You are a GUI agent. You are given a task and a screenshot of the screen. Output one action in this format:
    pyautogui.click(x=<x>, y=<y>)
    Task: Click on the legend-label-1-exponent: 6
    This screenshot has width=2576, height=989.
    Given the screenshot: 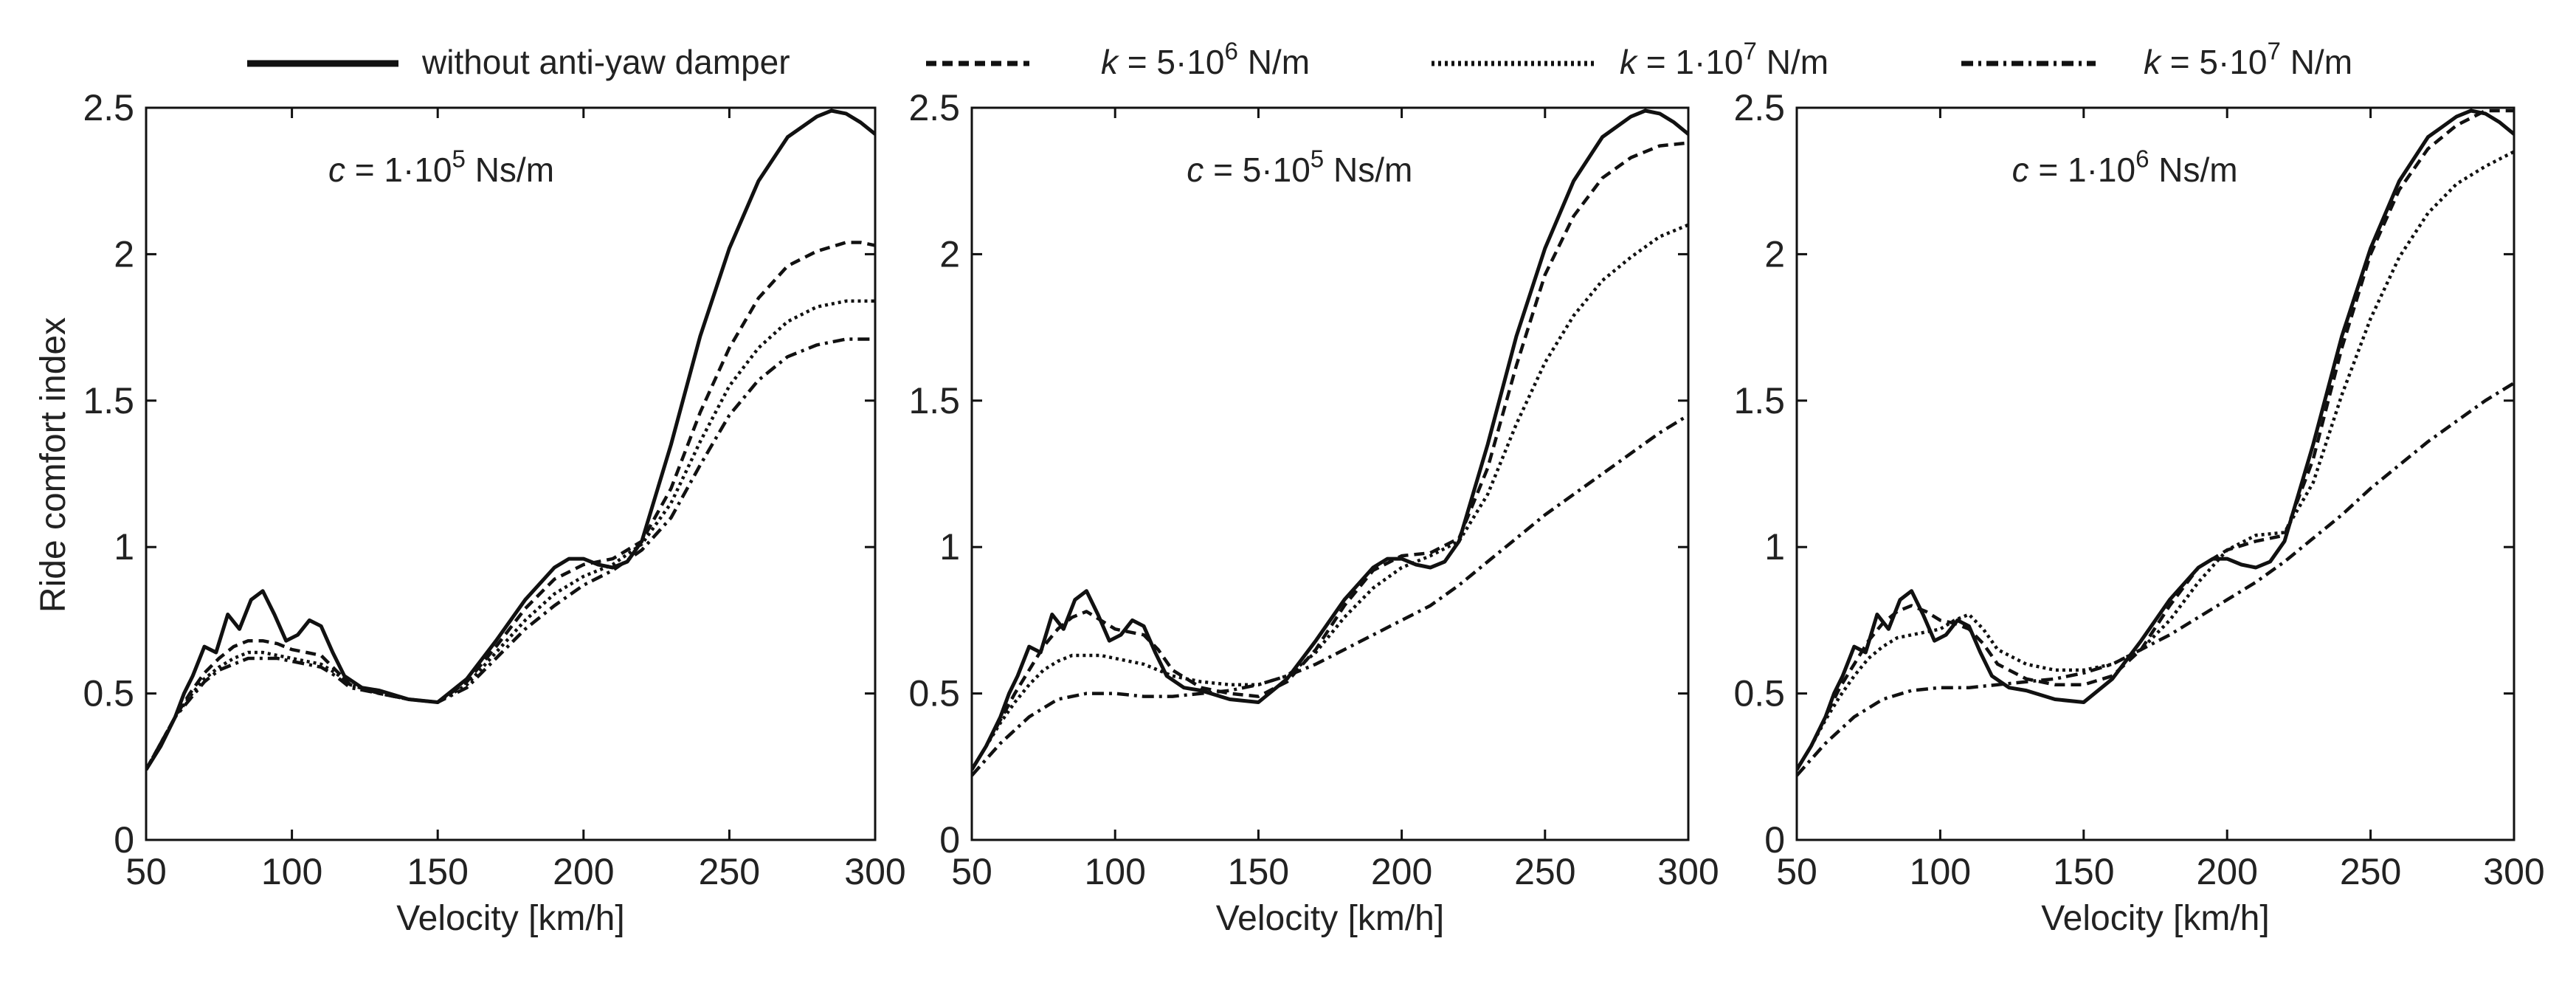 What is the action you would take?
    pyautogui.click(x=1232, y=52)
    